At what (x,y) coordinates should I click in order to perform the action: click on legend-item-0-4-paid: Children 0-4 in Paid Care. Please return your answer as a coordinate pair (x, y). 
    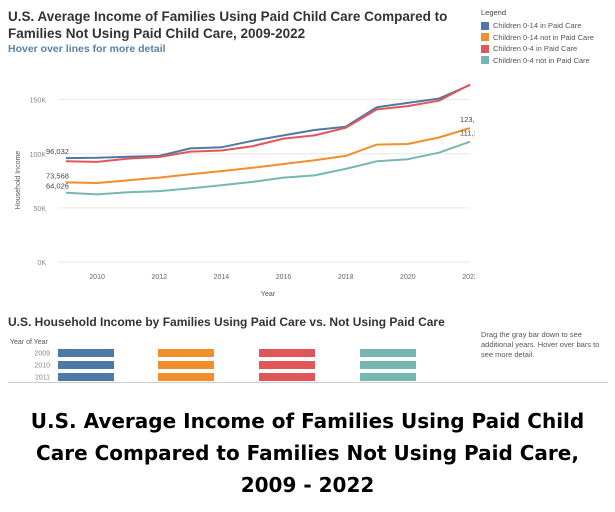
    Looking at the image, I should click on (546, 49).